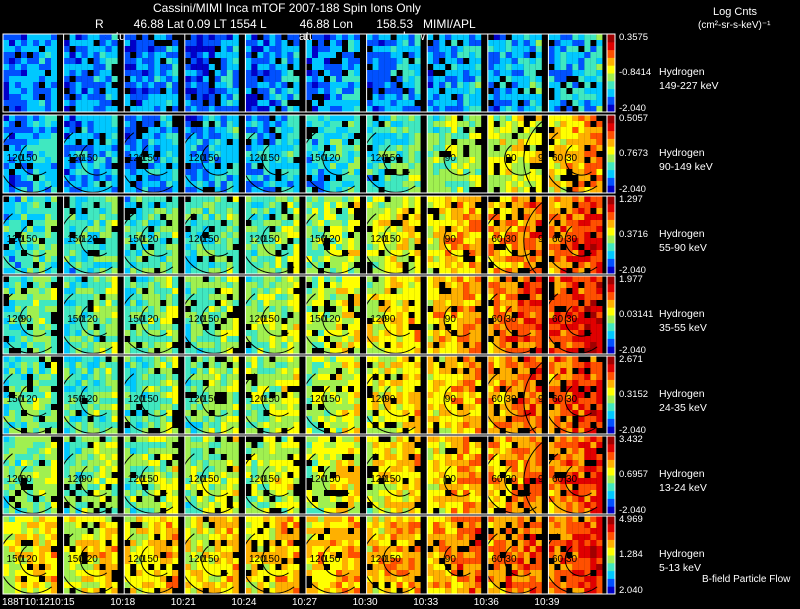 The image size is (800, 609). What do you see at coordinates (396, 160) in the screenshot?
I see `contour-line` at bounding box center [396, 160].